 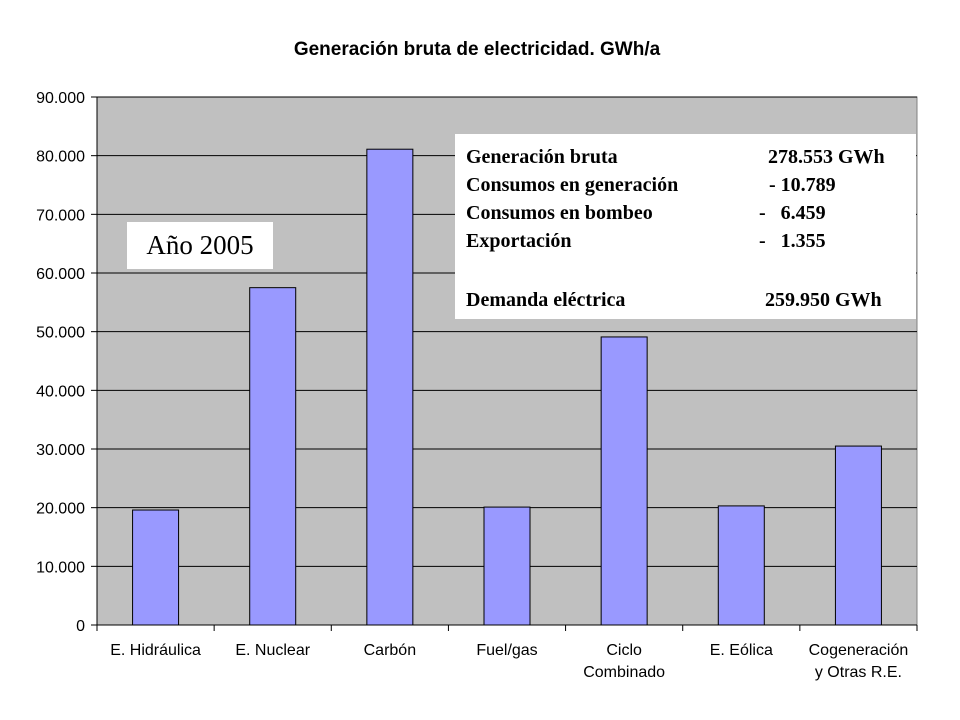 I want to click on summary-value: - 10.789, so click(x=802, y=185).